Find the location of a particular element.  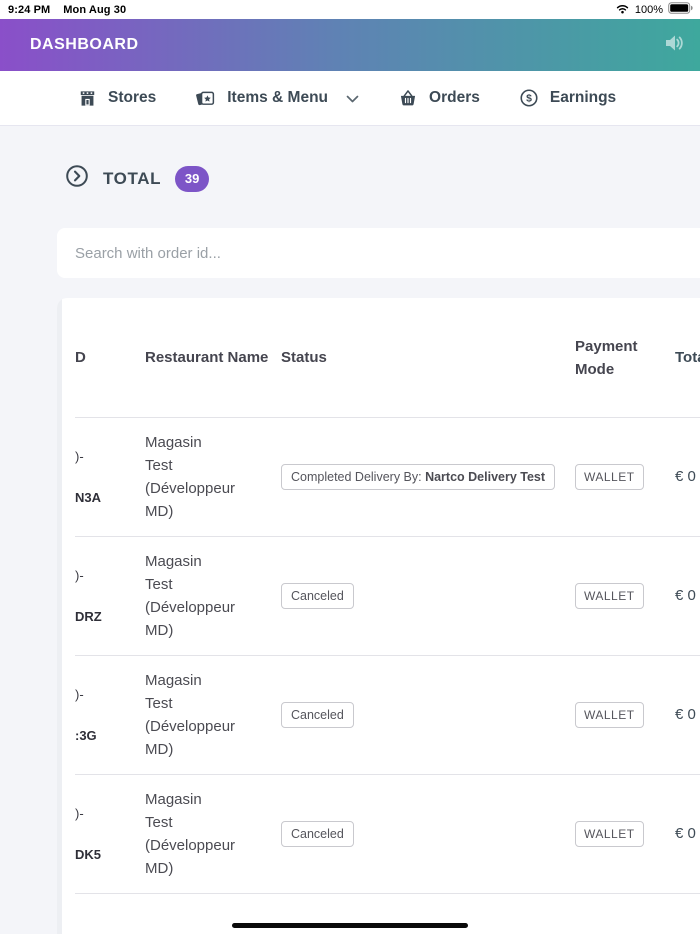

nav-label-stores: Stores is located at coordinates (132, 97).